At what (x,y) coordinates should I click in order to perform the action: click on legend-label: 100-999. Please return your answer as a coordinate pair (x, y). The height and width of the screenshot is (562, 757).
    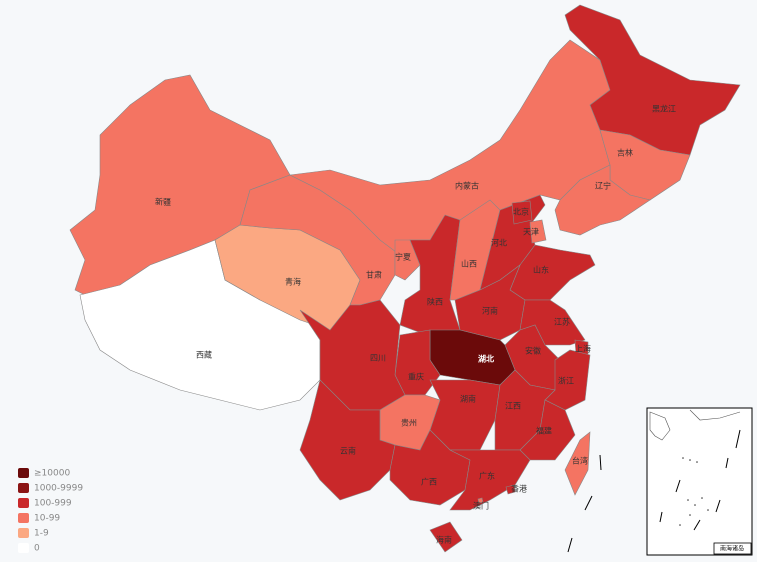
    Looking at the image, I should click on (53, 504).